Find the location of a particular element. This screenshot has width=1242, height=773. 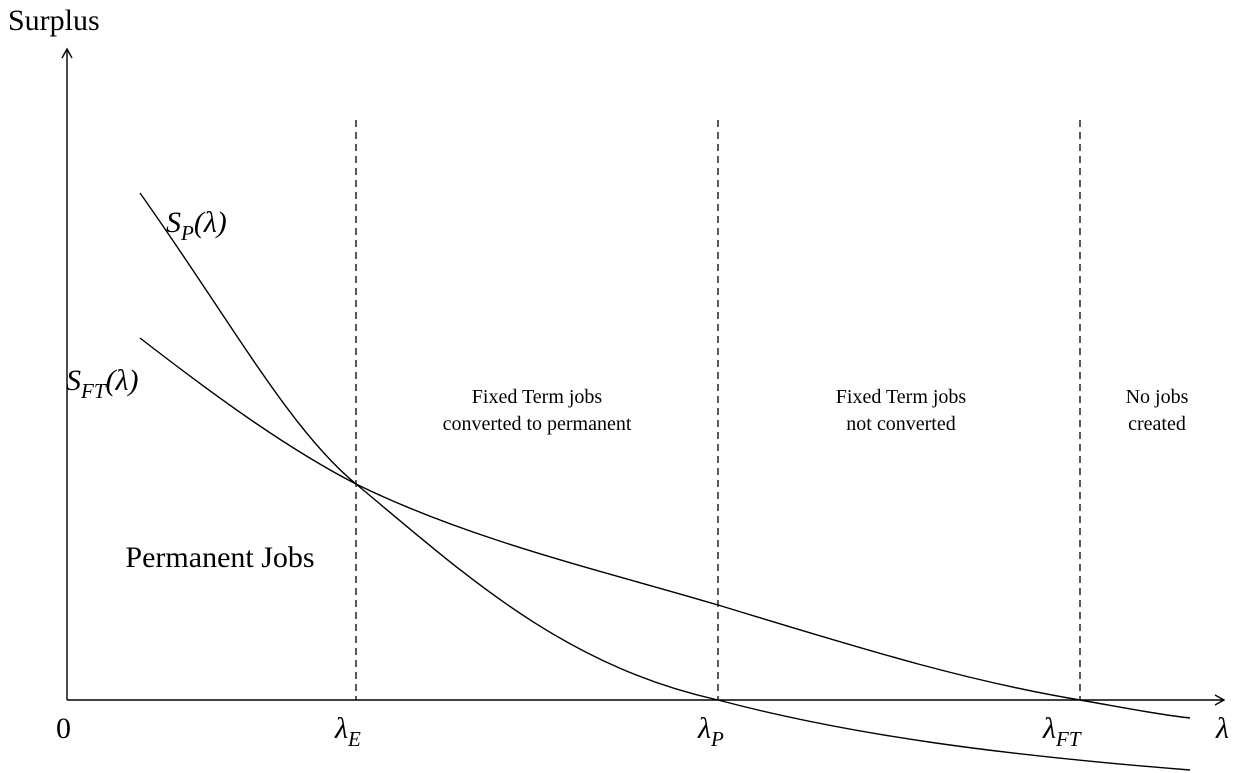

x-arrow is located at coordinates (1220, 700).